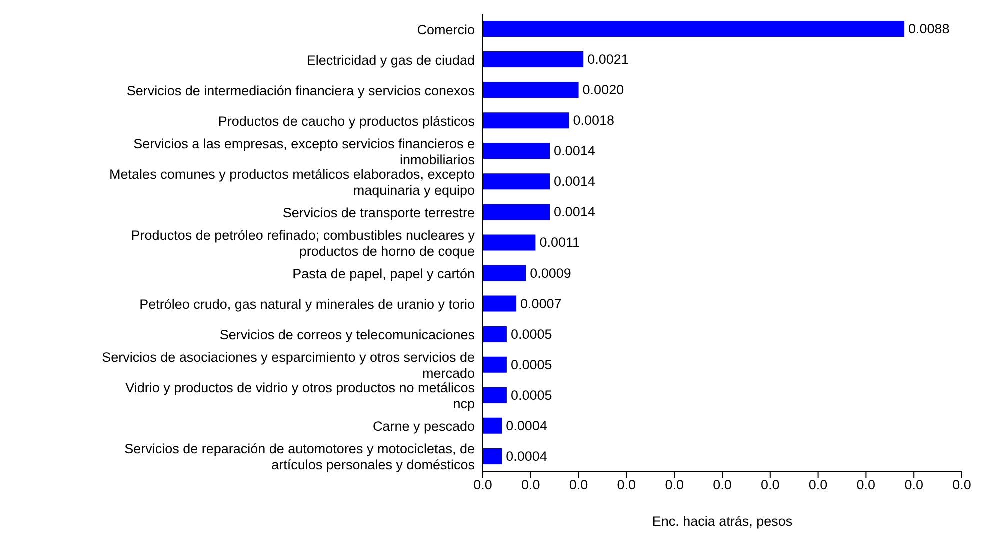 This screenshot has height=550, width=982. Describe the element at coordinates (722, 521) in the screenshot. I see `x-axis-title: Enc. hacia atrás, pesos` at that location.